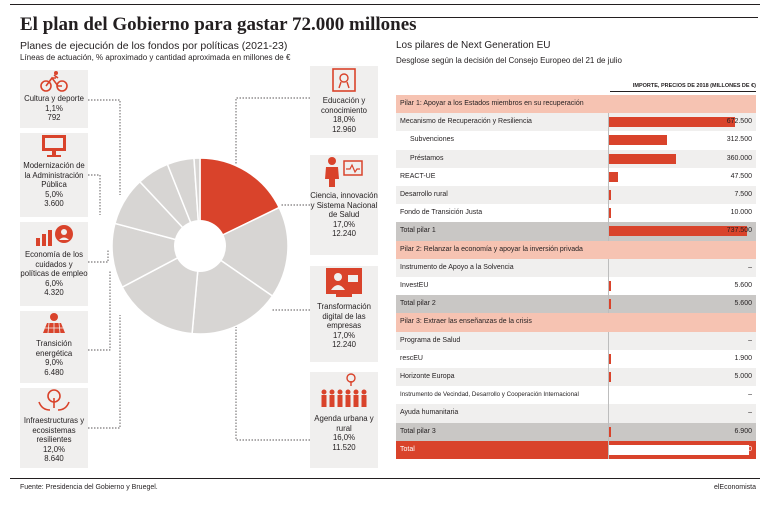  Describe the element at coordinates (739, 158) in the screenshot. I see `row-value: 360.000` at that location.